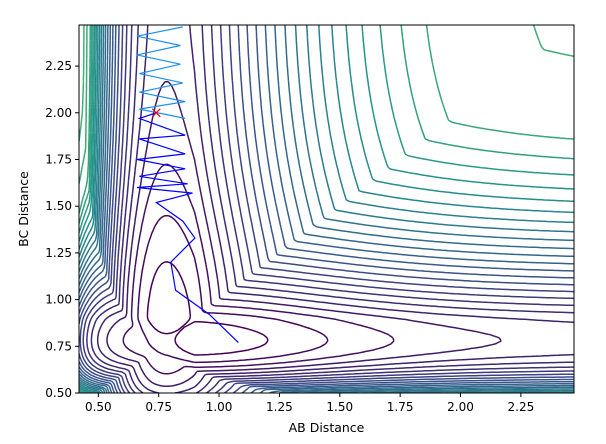 This screenshot has width=606, height=444. Describe the element at coordinates (58, 253) in the screenshot. I see `y-tick-label: 1.25` at that location.